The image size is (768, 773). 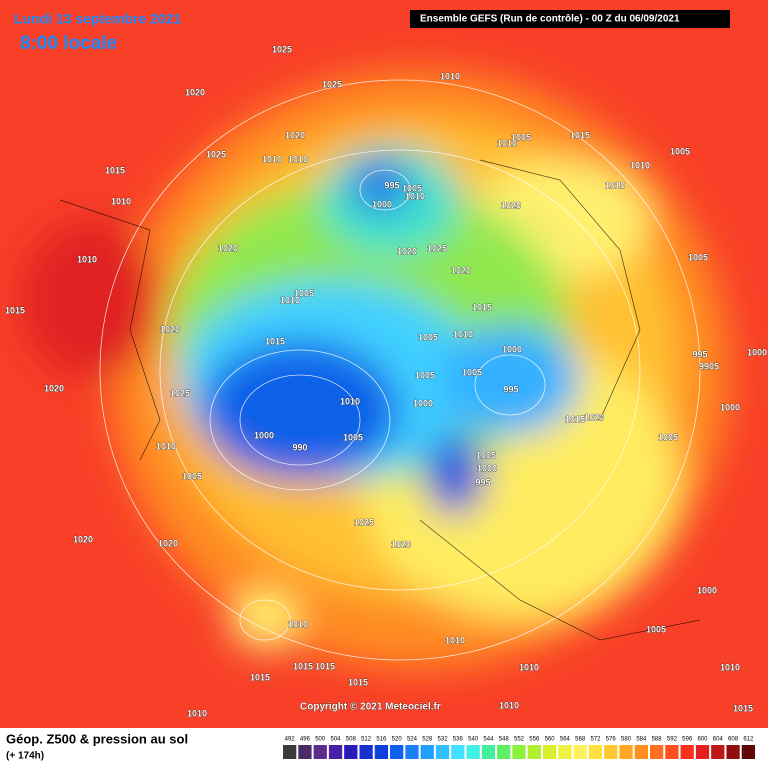 I want to click on run-banner, so click(x=570, y=19).